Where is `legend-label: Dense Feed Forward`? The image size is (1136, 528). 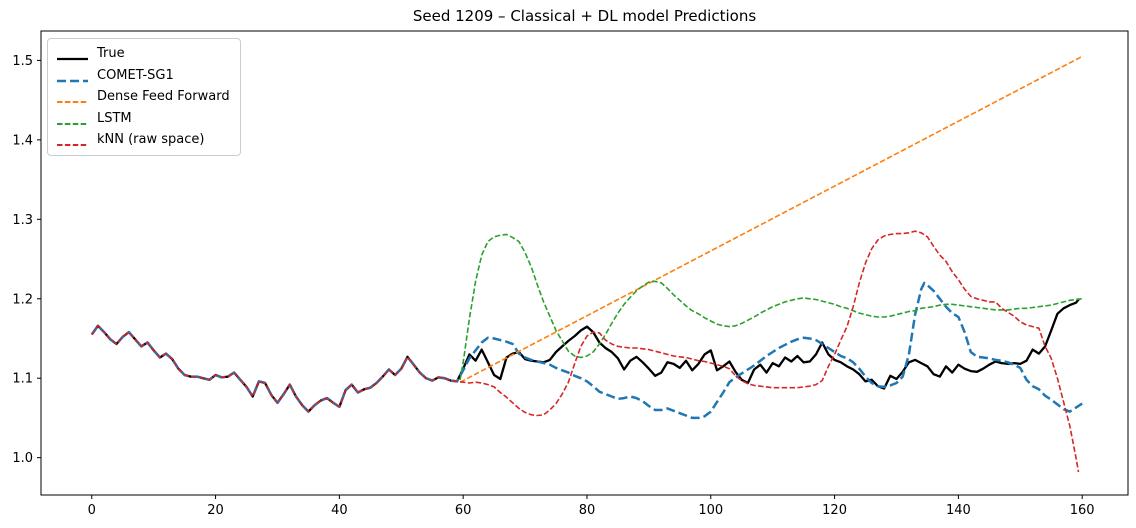
legend-label: Dense Feed Forward is located at coordinates (163, 96).